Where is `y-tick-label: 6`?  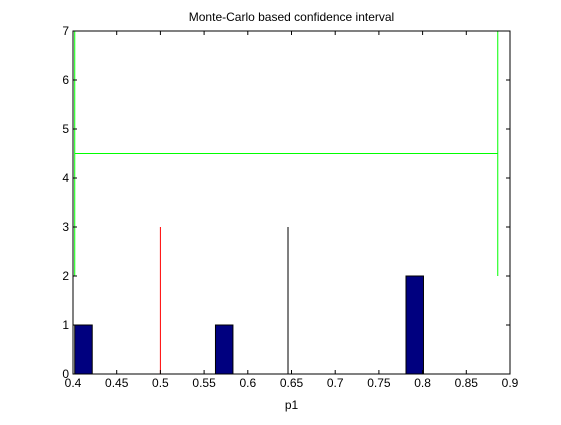 y-tick-label: 6 is located at coordinates (65, 80).